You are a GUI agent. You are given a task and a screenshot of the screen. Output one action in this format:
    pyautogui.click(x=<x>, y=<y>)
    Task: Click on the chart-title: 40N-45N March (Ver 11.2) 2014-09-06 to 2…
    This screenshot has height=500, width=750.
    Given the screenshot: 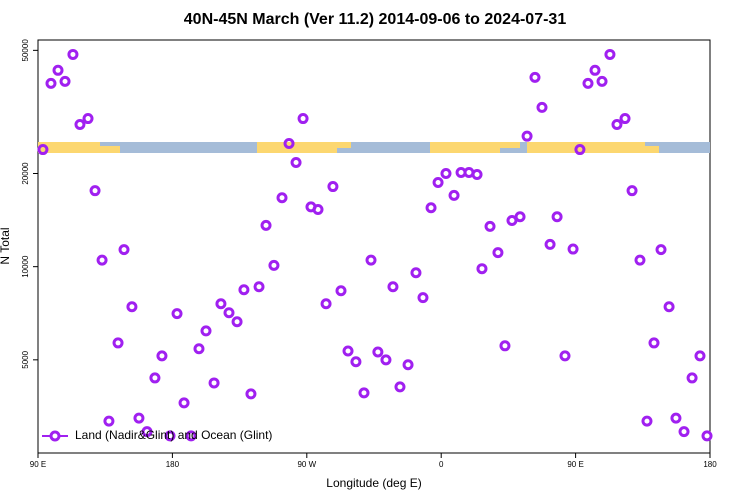 What is the action you would take?
    pyautogui.click(x=375, y=19)
    